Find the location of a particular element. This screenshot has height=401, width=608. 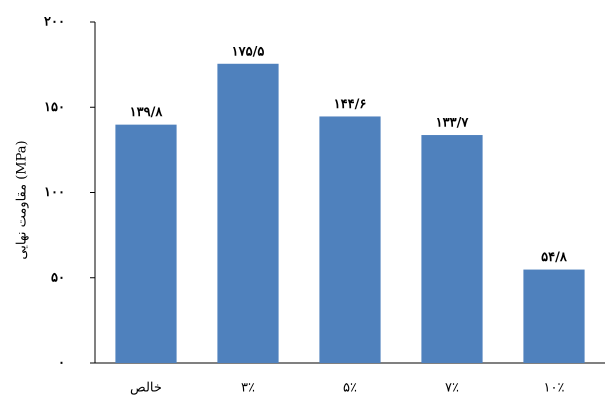

x-tick-label: ۵٪ is located at coordinates (350, 388).